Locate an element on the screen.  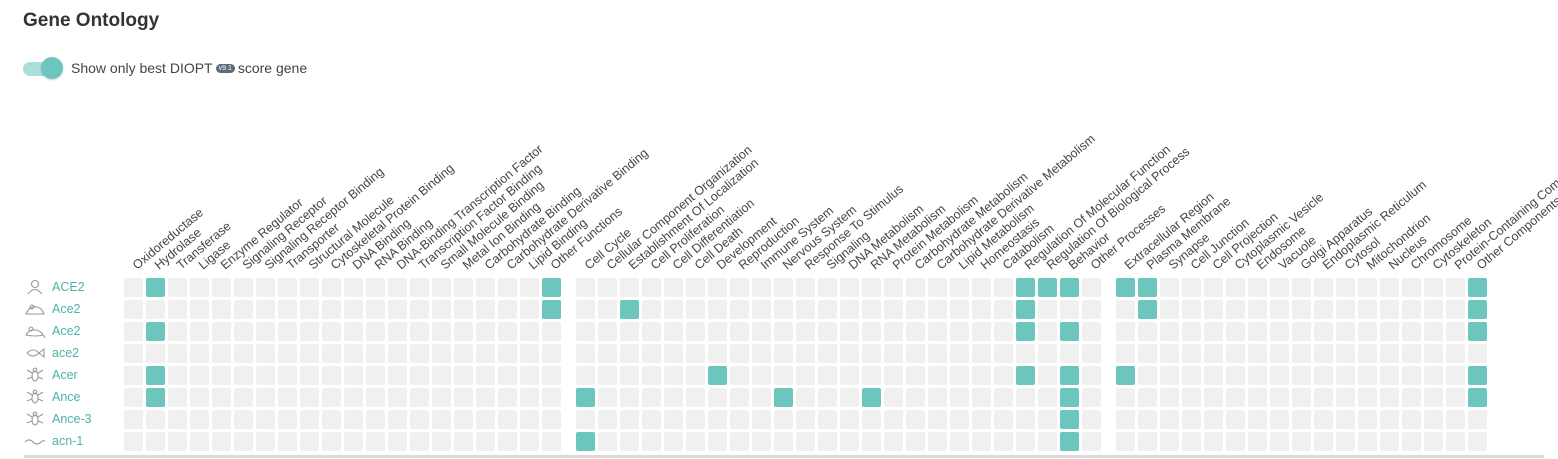
gene-symbol-link: Ance-3 is located at coordinates (72, 419).